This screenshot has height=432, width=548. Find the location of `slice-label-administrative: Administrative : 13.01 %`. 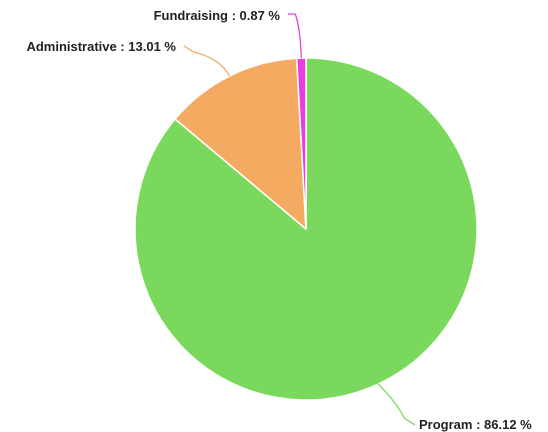

slice-label-administrative: Administrative : 13.01 % is located at coordinates (101, 46).